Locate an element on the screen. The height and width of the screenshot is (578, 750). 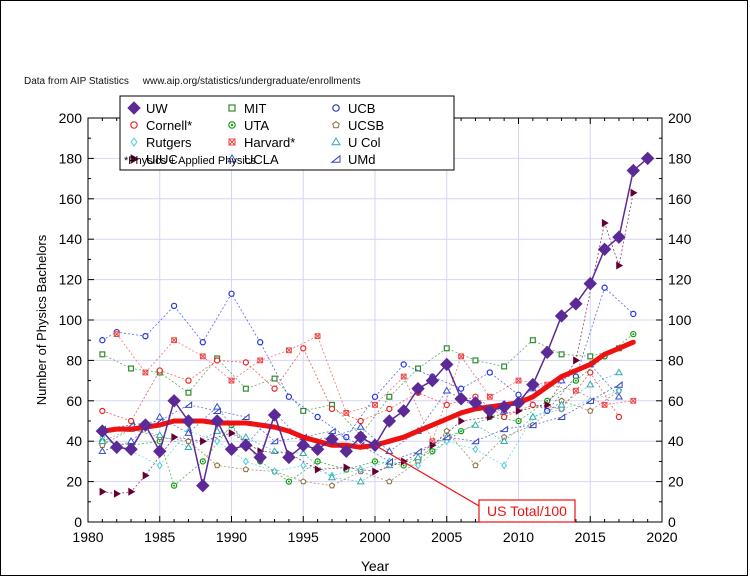
legend-label-ucsb: UCSB is located at coordinates (366, 125).